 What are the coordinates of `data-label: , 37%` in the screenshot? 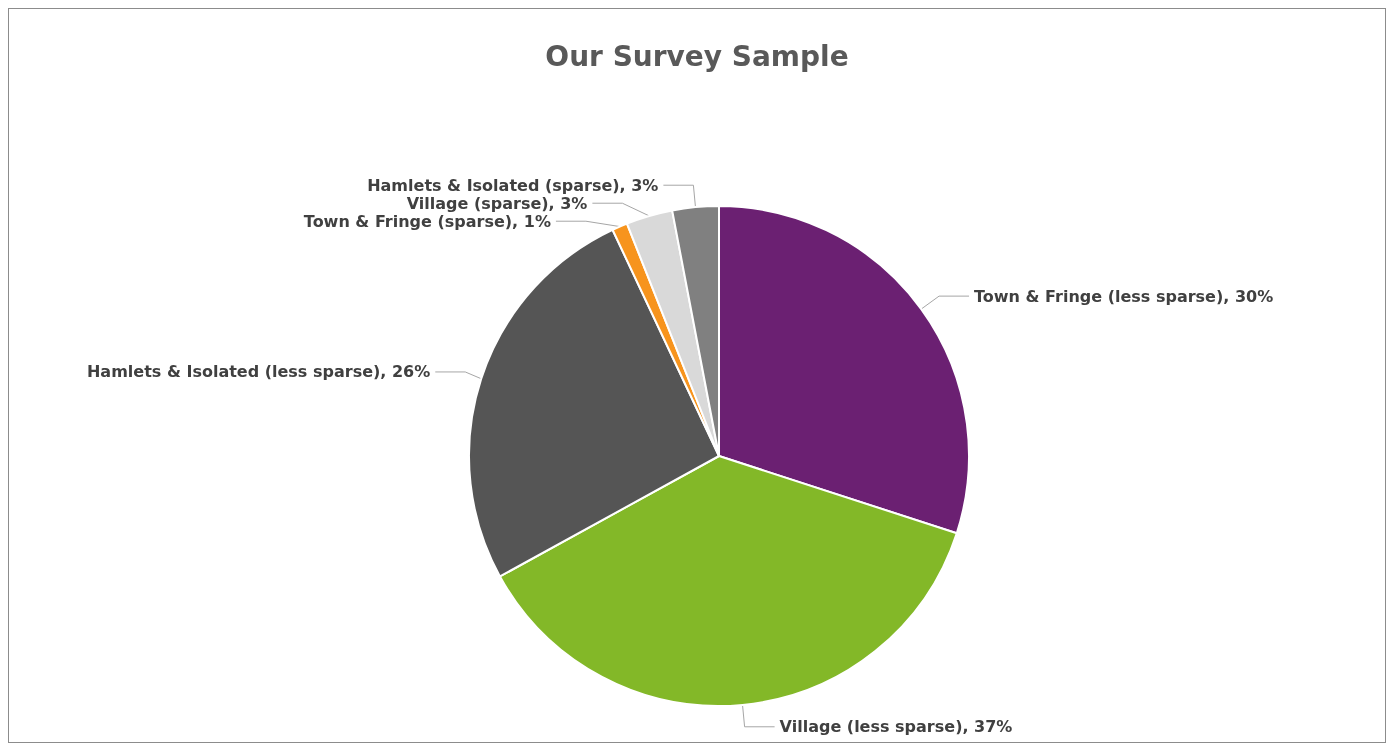 It's located at (987, 727).